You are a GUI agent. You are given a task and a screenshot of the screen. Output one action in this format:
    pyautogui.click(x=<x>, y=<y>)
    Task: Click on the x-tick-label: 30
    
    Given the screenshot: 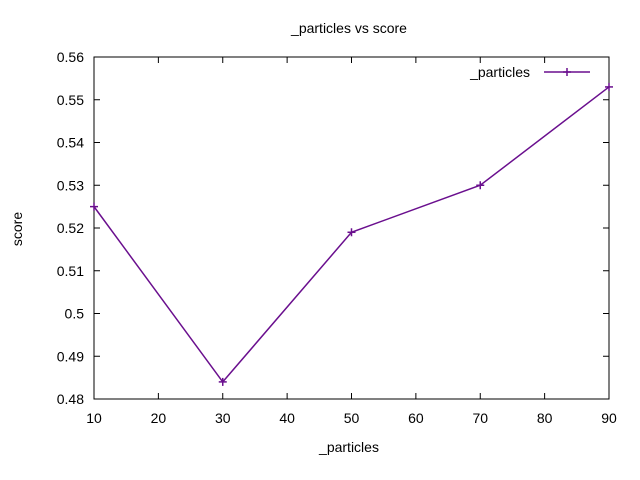 What is the action you would take?
    pyautogui.click(x=223, y=418)
    